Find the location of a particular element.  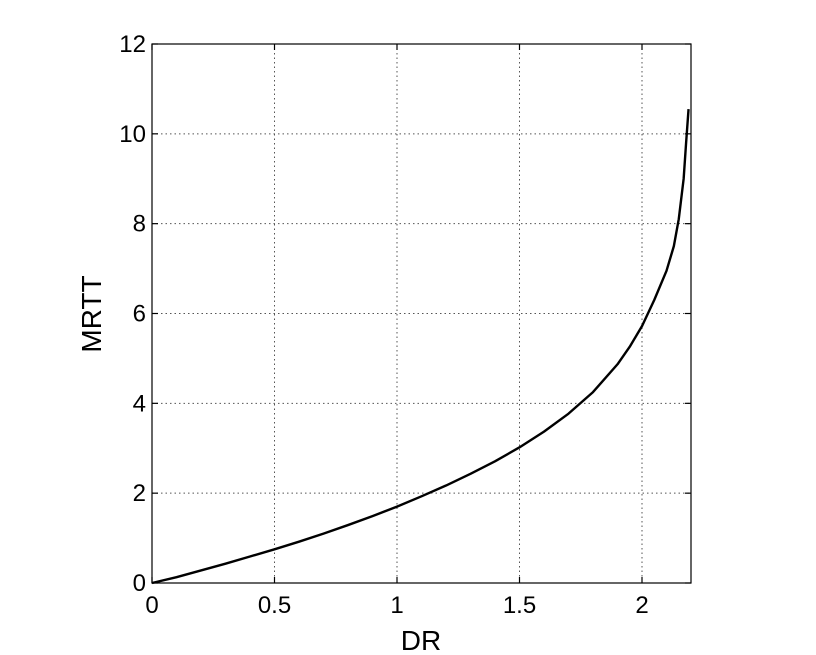

y-tick-label: 4 is located at coordinates (139, 403).